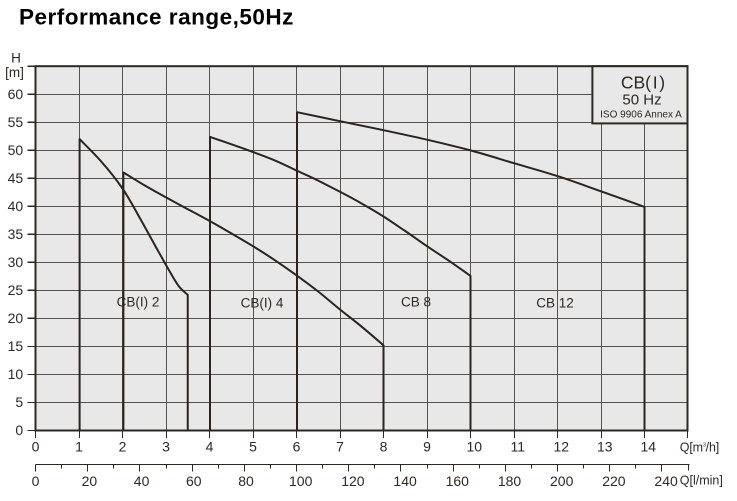 This screenshot has width=737, height=501. I want to click on svg-text: 80, so click(246, 481).